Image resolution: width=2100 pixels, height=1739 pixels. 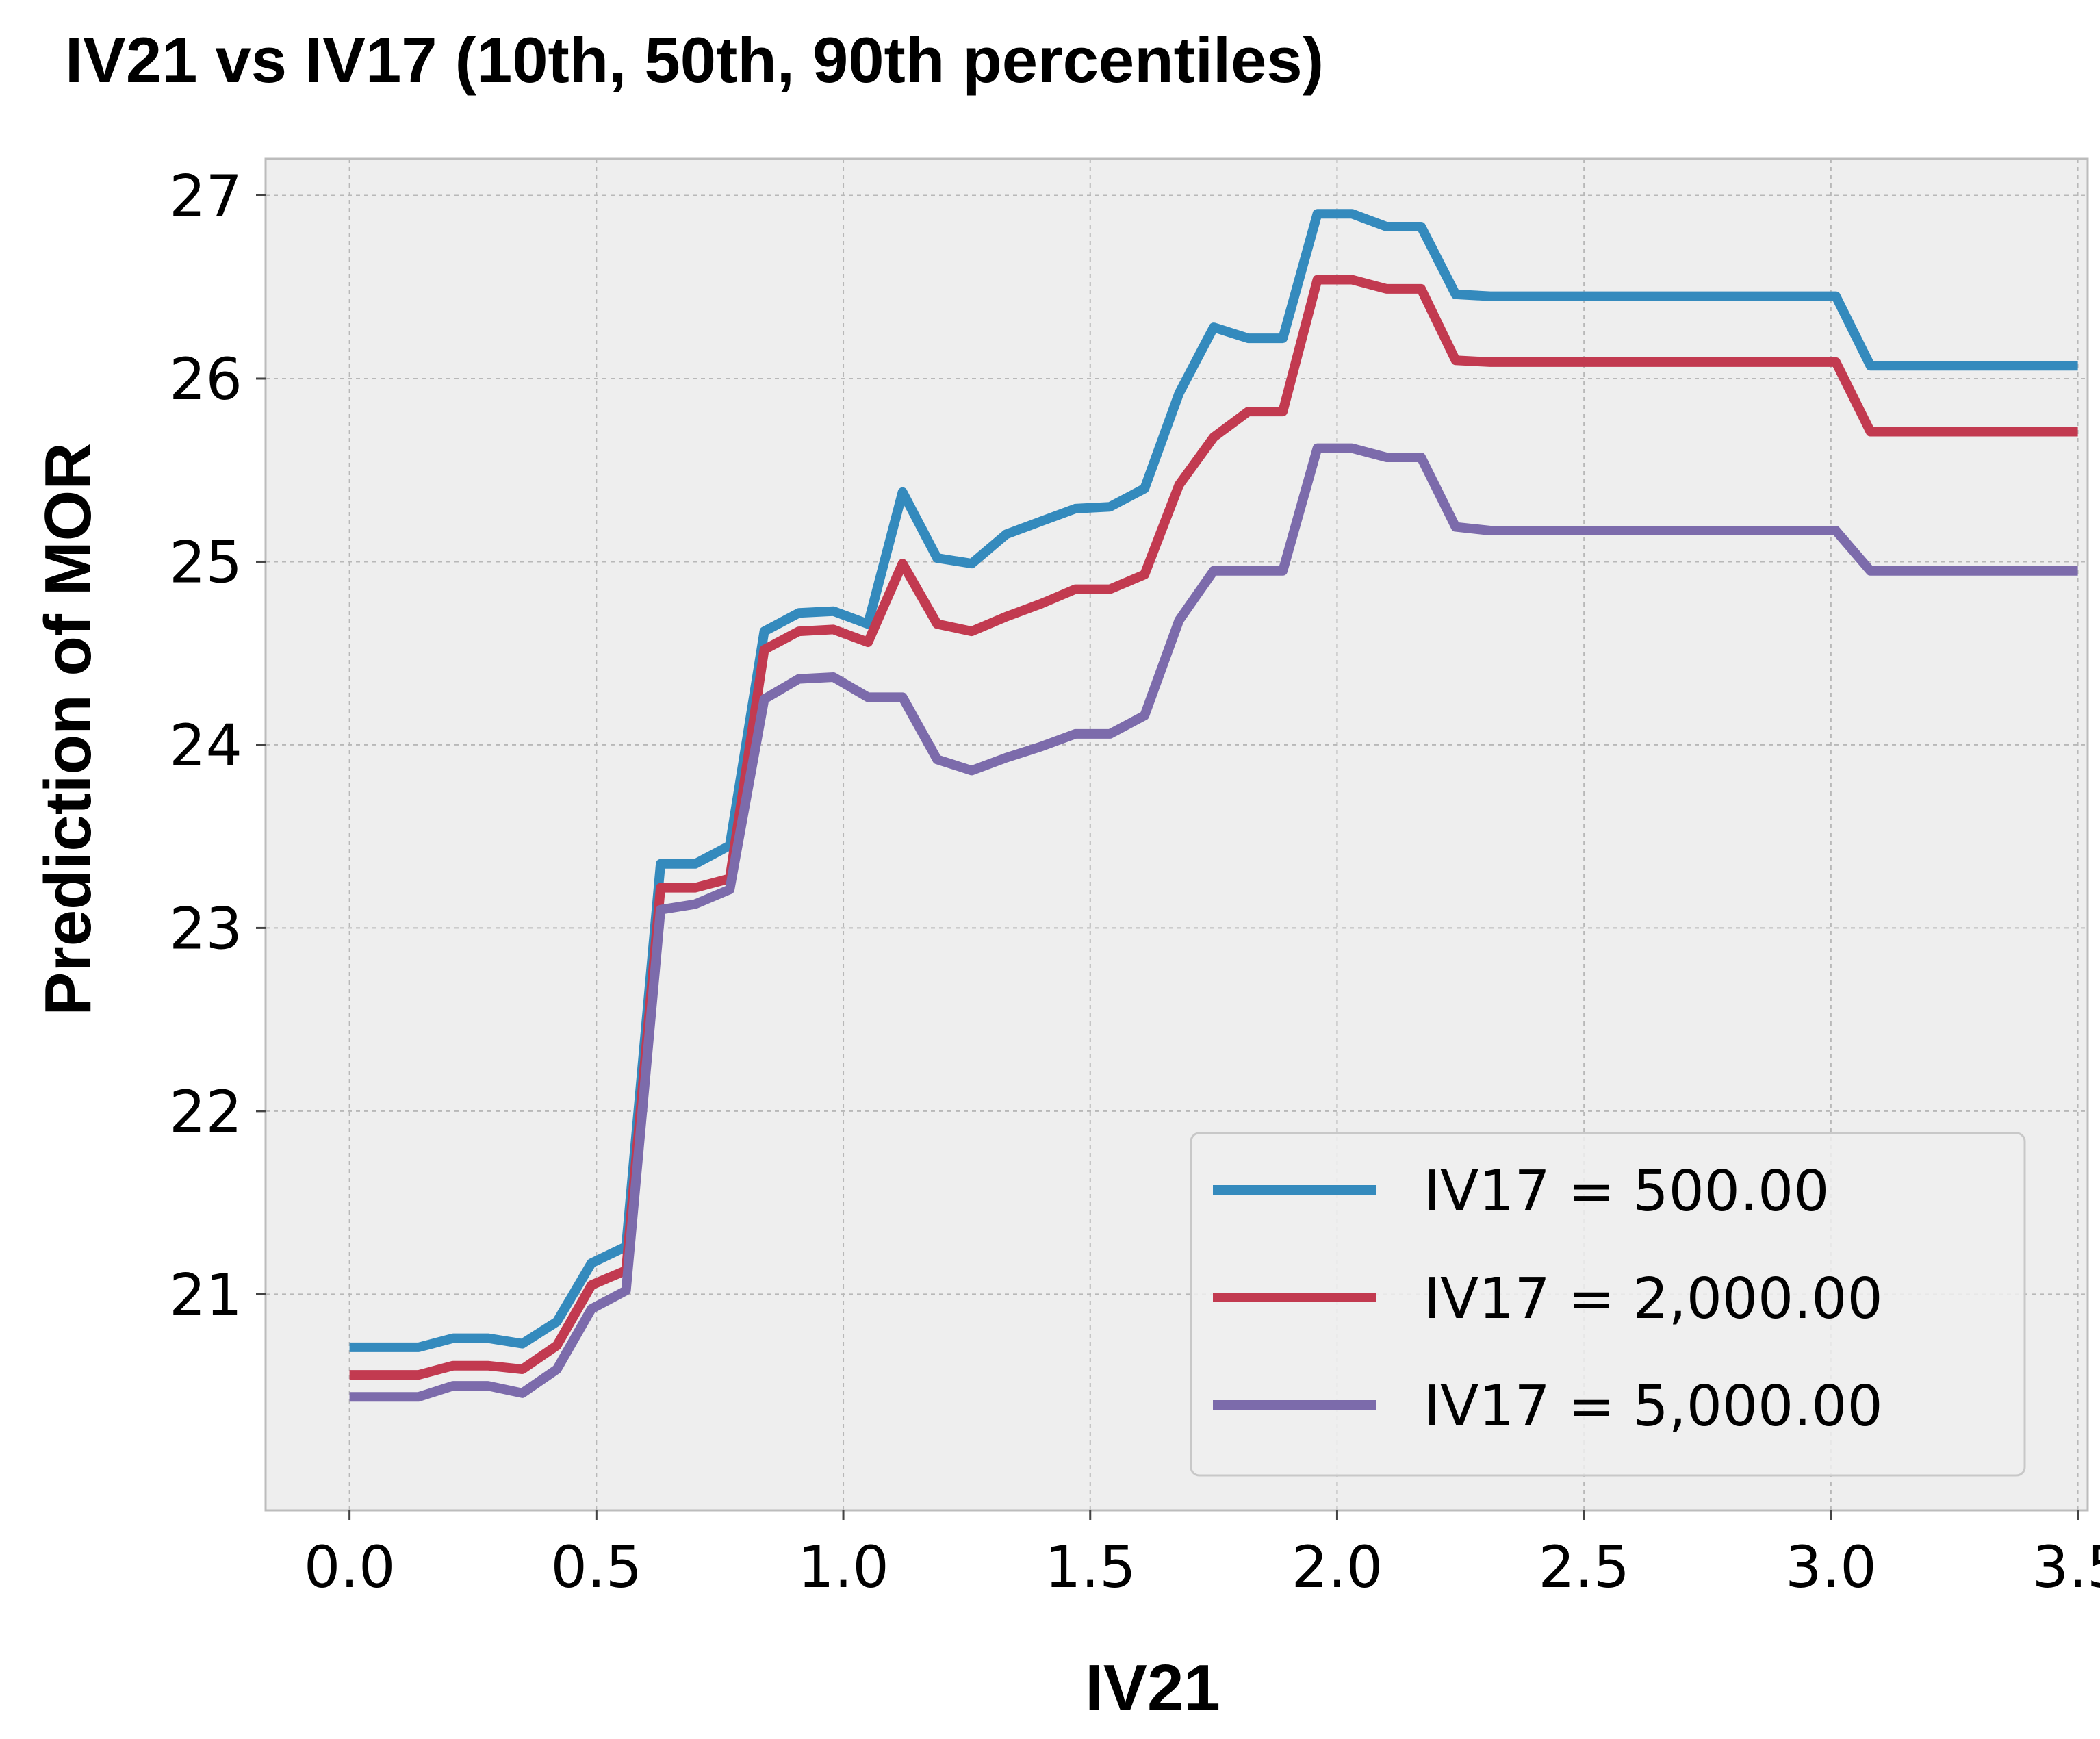 What do you see at coordinates (205, 746) in the screenshot?
I see `y-tick-label: 24` at bounding box center [205, 746].